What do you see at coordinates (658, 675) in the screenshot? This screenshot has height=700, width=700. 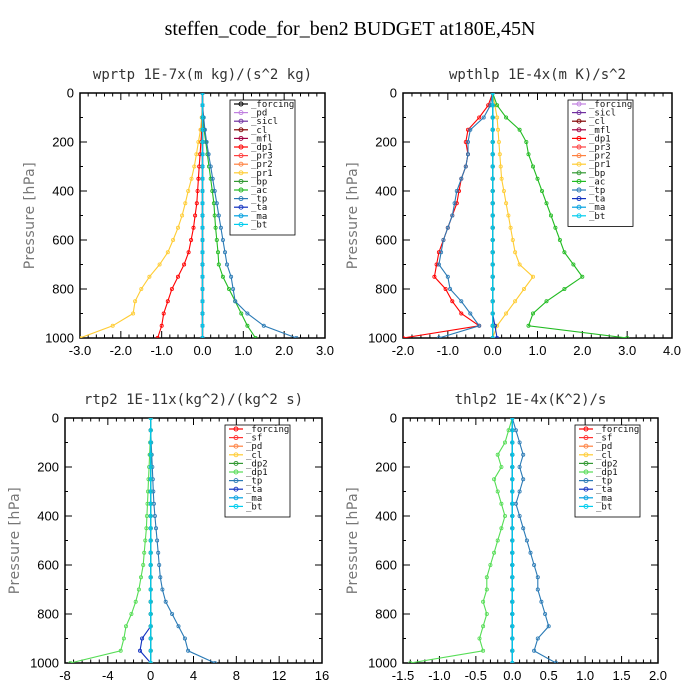 I see `x-tick-label: 2.0` at bounding box center [658, 675].